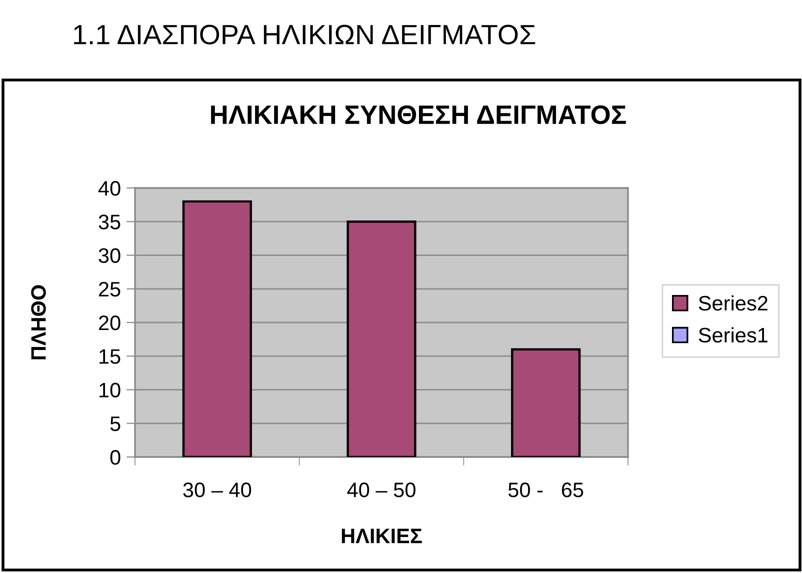 Image resolution: width=802 pixels, height=573 pixels. I want to click on y-axis-title: ΠΛΗΘΟ, so click(38, 322).